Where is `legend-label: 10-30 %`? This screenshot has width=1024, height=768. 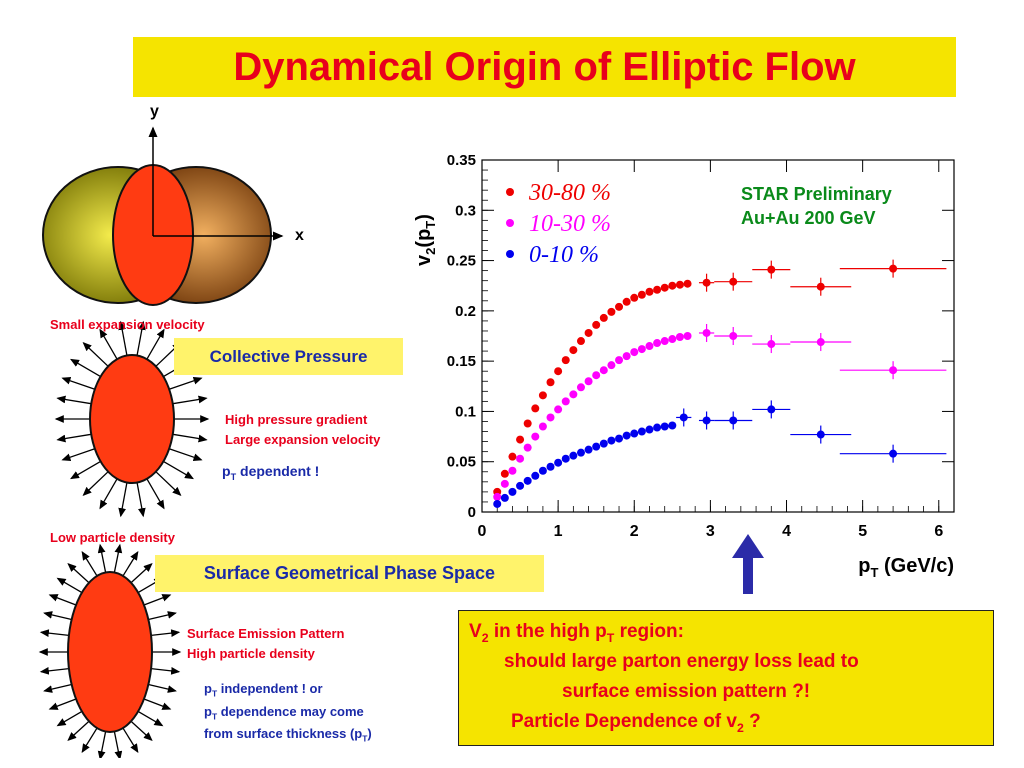
legend-label: 10-30 % is located at coordinates (570, 224).